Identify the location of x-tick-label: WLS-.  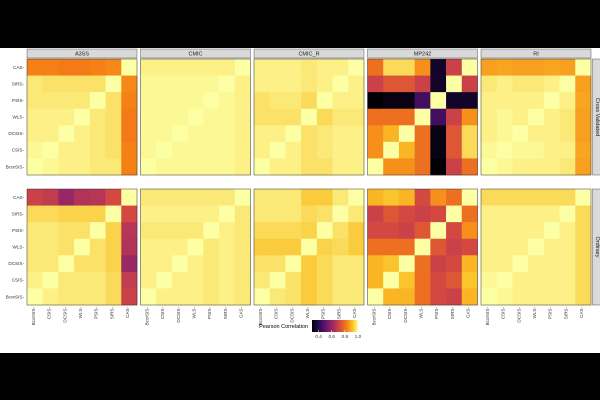
(421, 313).